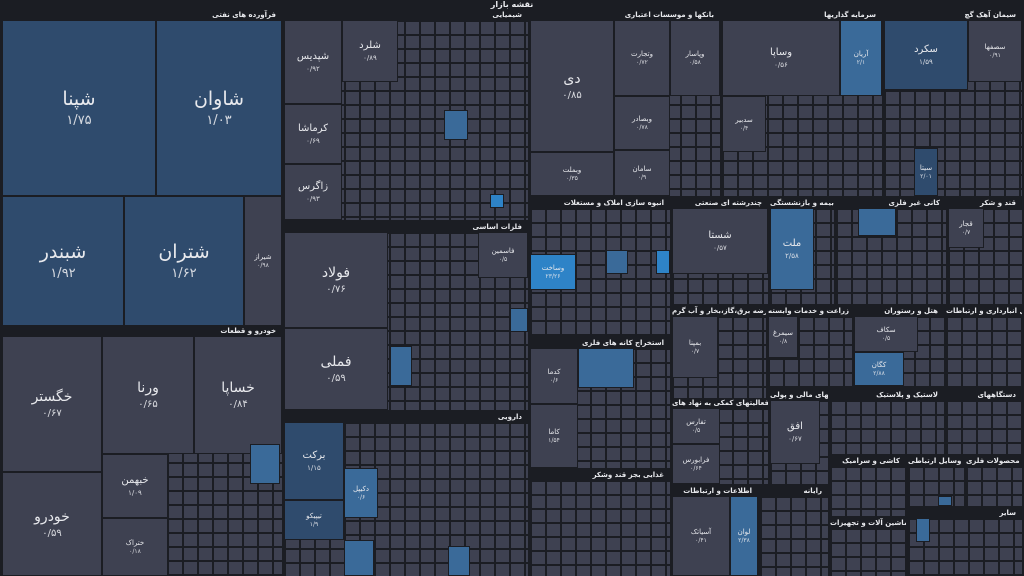 The image size is (1024, 576). What do you see at coordinates (314, 461) in the screenshot?
I see `tile-baraket: برکت ۱/۱۵` at bounding box center [314, 461].